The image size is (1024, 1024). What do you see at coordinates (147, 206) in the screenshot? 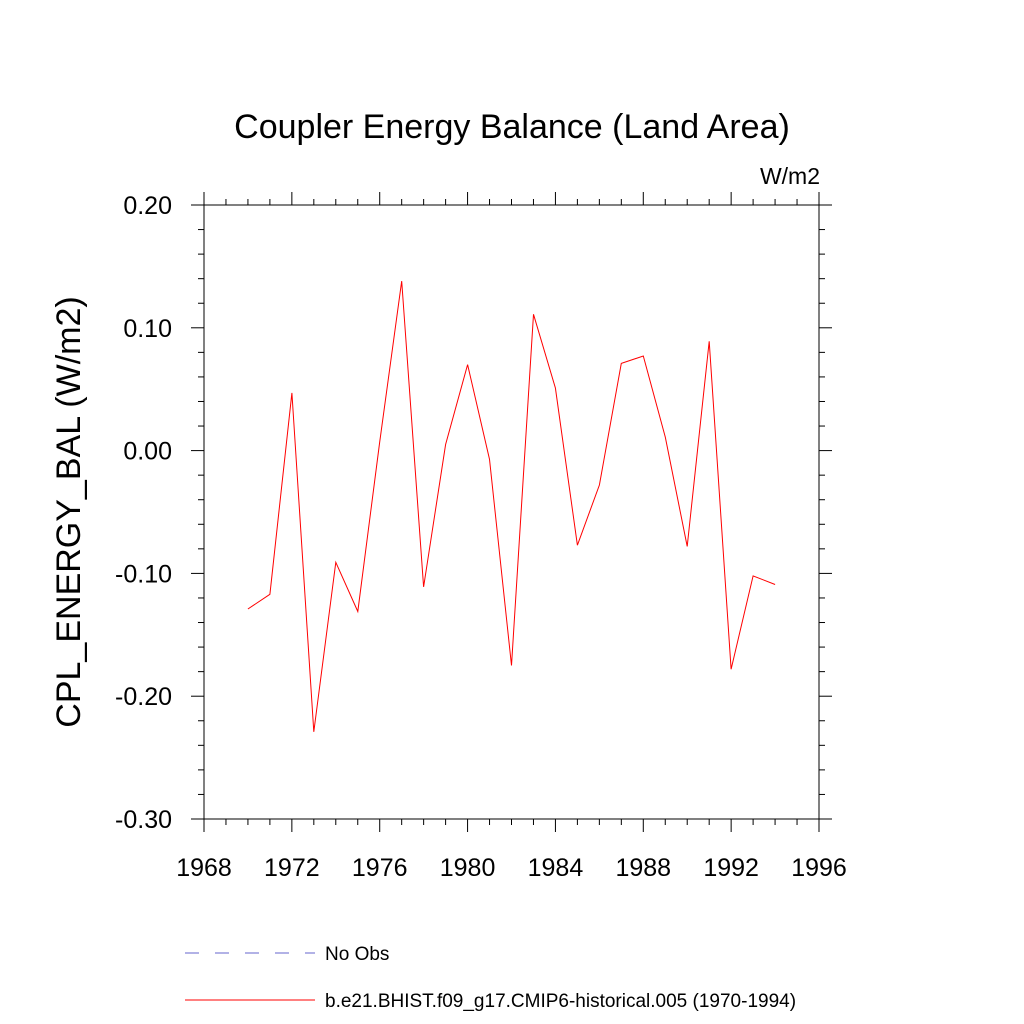
I see `y-tick-label: 0.20` at bounding box center [147, 206].